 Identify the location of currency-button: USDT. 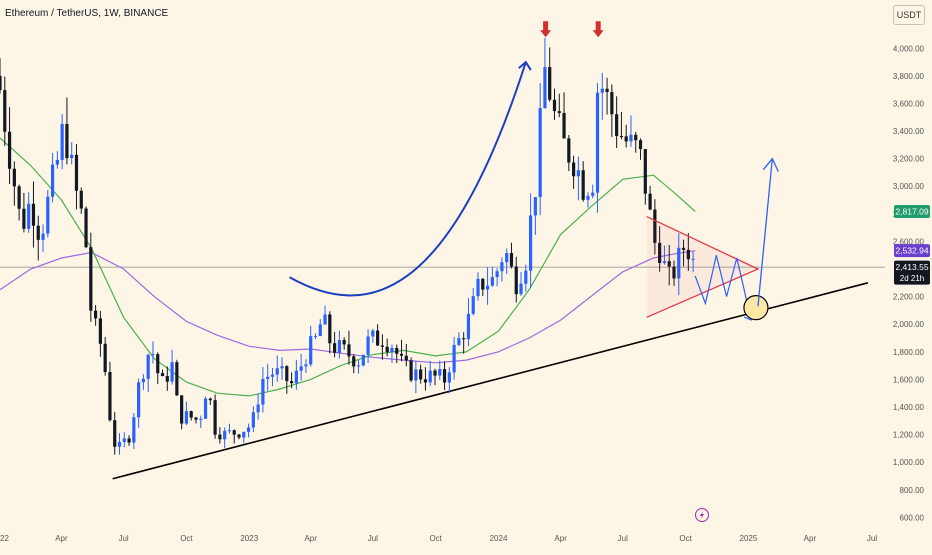
(909, 15).